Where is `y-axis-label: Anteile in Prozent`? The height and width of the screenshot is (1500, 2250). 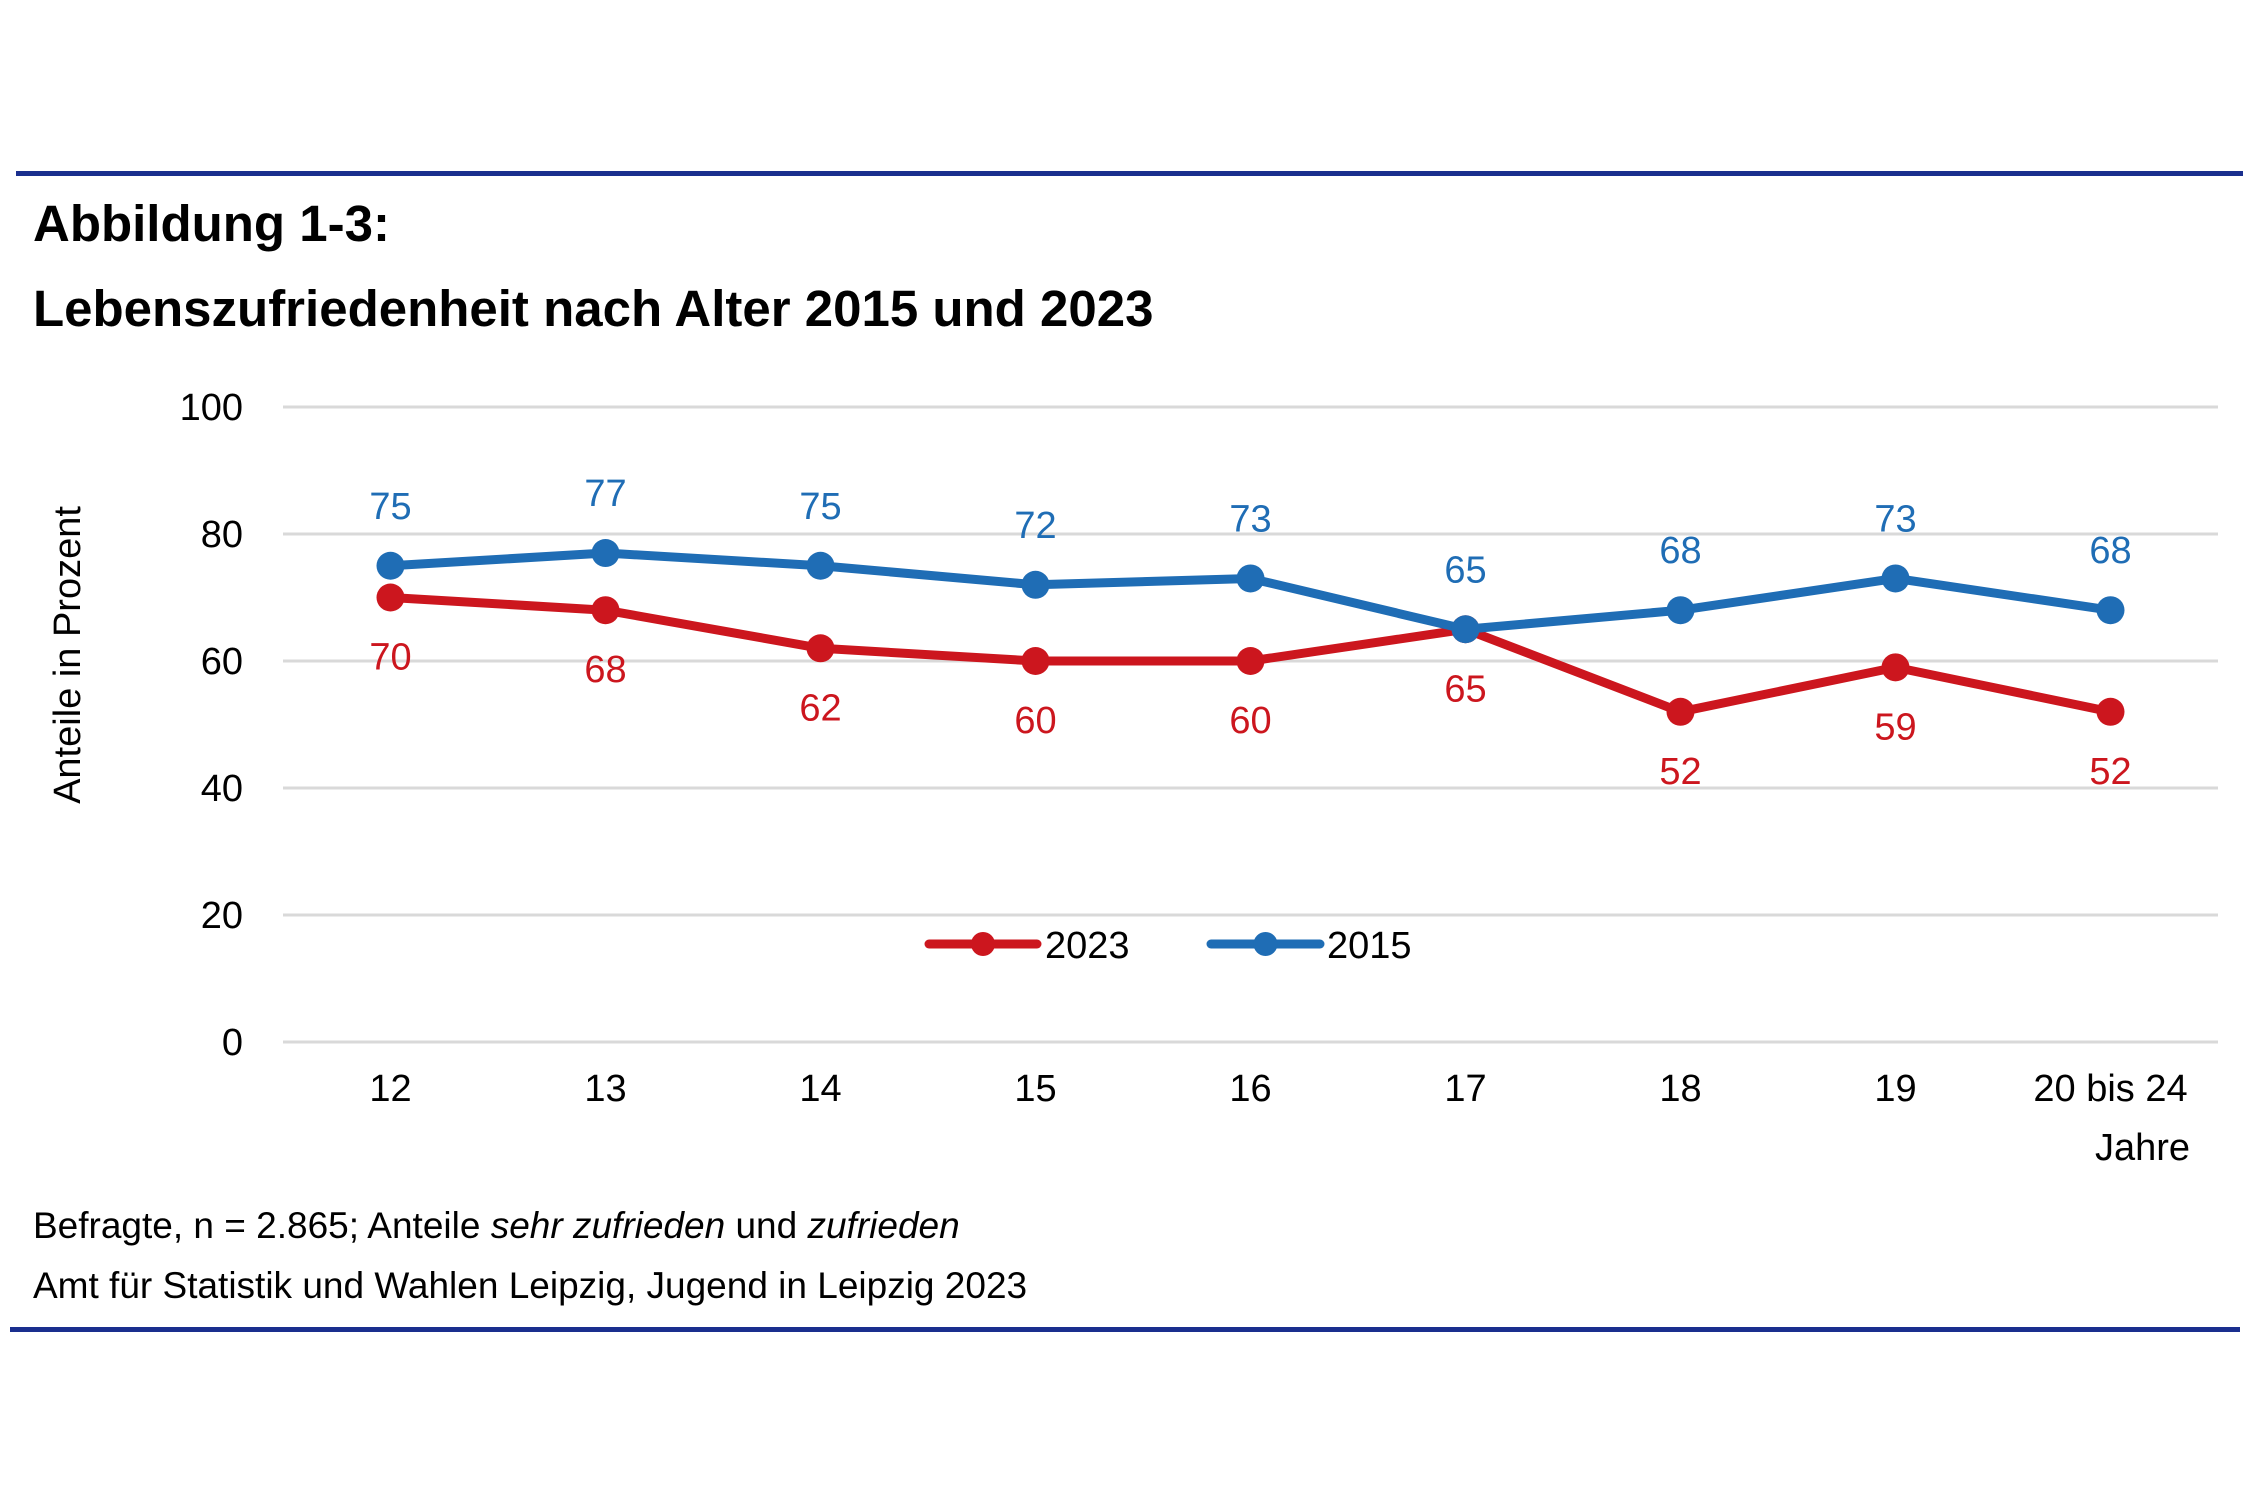
y-axis-label: Anteile in Prozent is located at coordinates (68, 655).